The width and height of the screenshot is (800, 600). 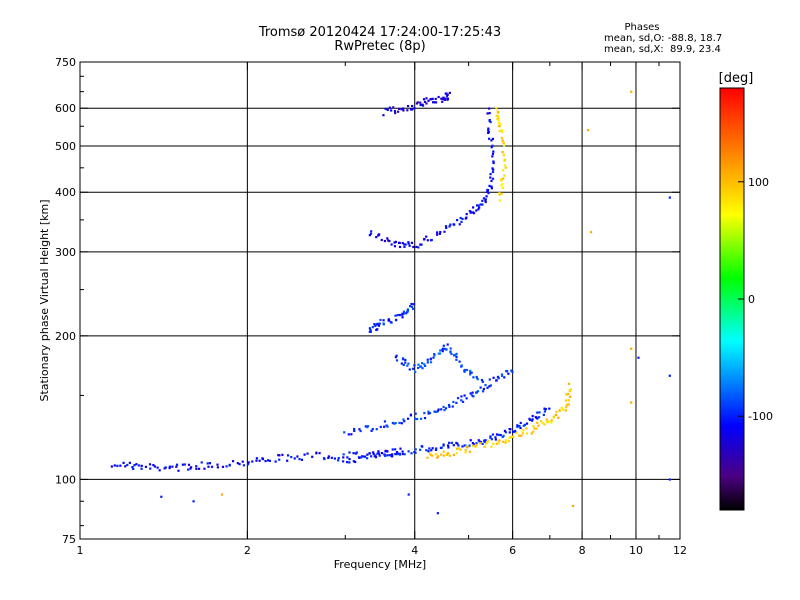 I want to click on y-tick-label: 100, so click(x=65, y=479).